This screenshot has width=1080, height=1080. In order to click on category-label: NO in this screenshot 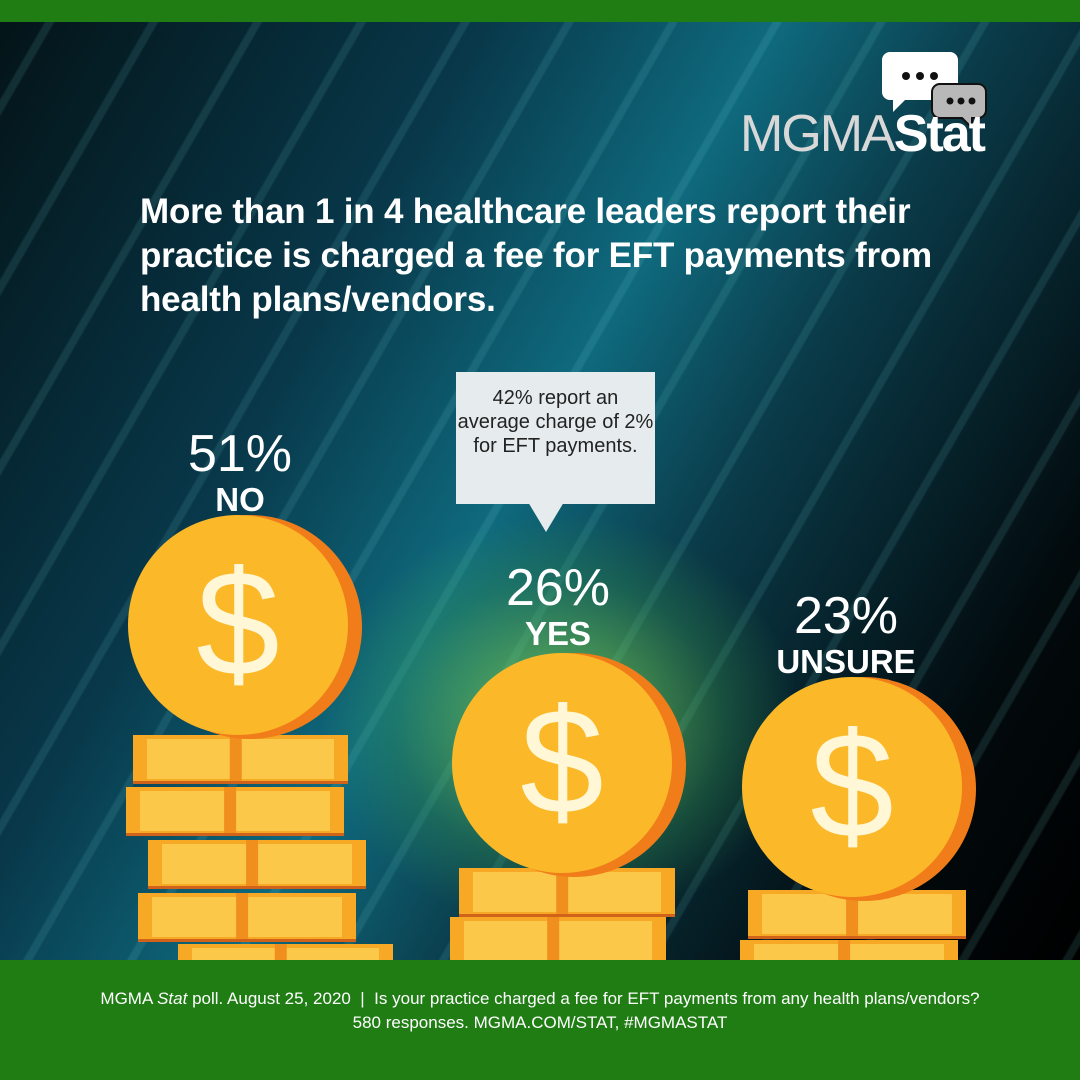, I will do `click(240, 499)`.